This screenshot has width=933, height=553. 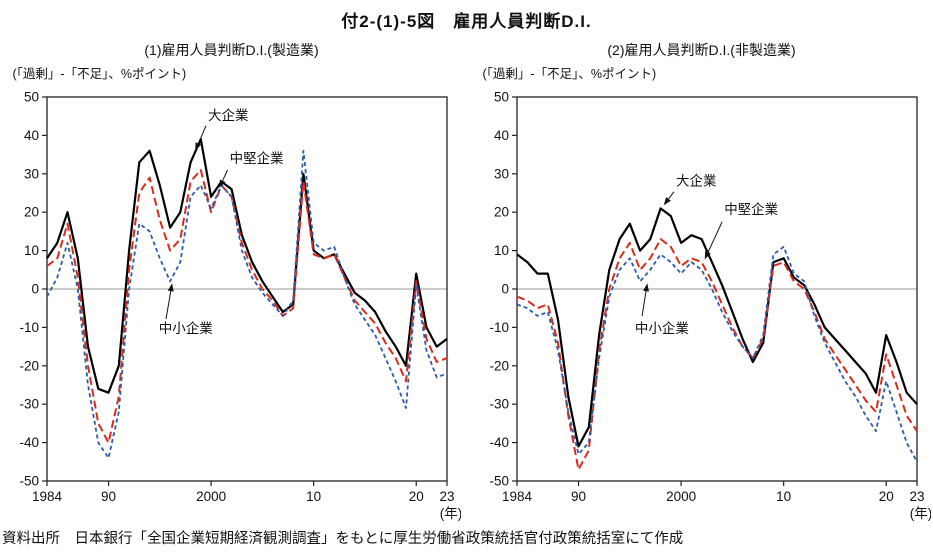 What do you see at coordinates (466, 21) in the screenshot?
I see `figure-title: 付2-(1)-5図 雇用人員判断D.I.` at bounding box center [466, 21].